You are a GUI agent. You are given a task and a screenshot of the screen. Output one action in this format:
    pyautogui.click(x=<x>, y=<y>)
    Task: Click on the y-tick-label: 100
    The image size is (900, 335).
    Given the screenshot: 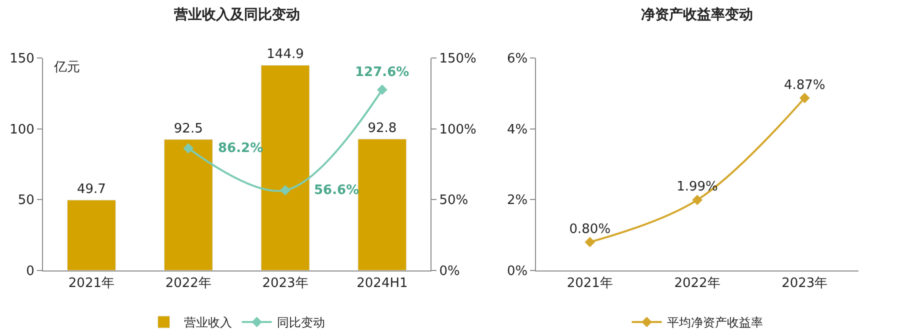 What is the action you would take?
    pyautogui.click(x=22, y=130)
    